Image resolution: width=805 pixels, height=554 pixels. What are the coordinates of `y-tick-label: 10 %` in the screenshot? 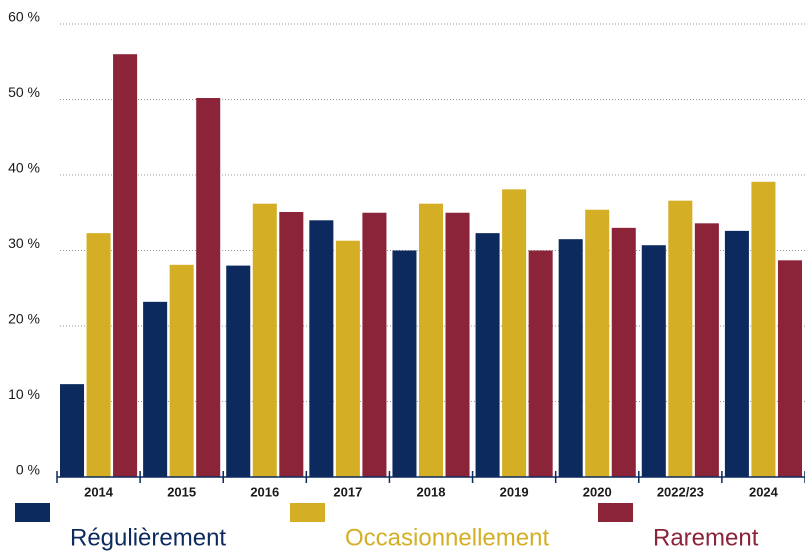 It's located at (24, 394).